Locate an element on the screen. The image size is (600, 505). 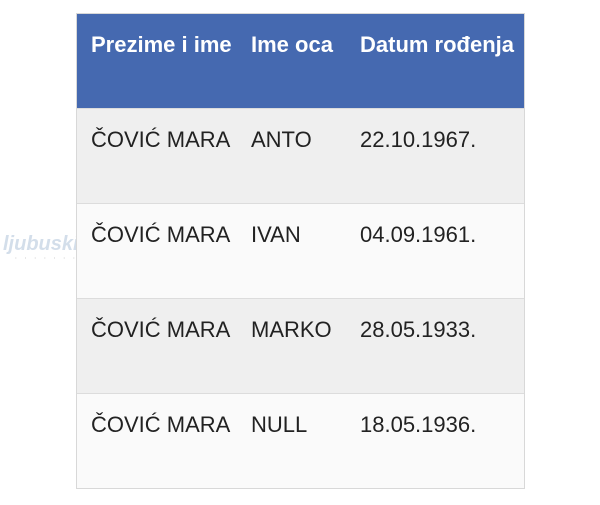
cell-father: NULL is located at coordinates (279, 424).